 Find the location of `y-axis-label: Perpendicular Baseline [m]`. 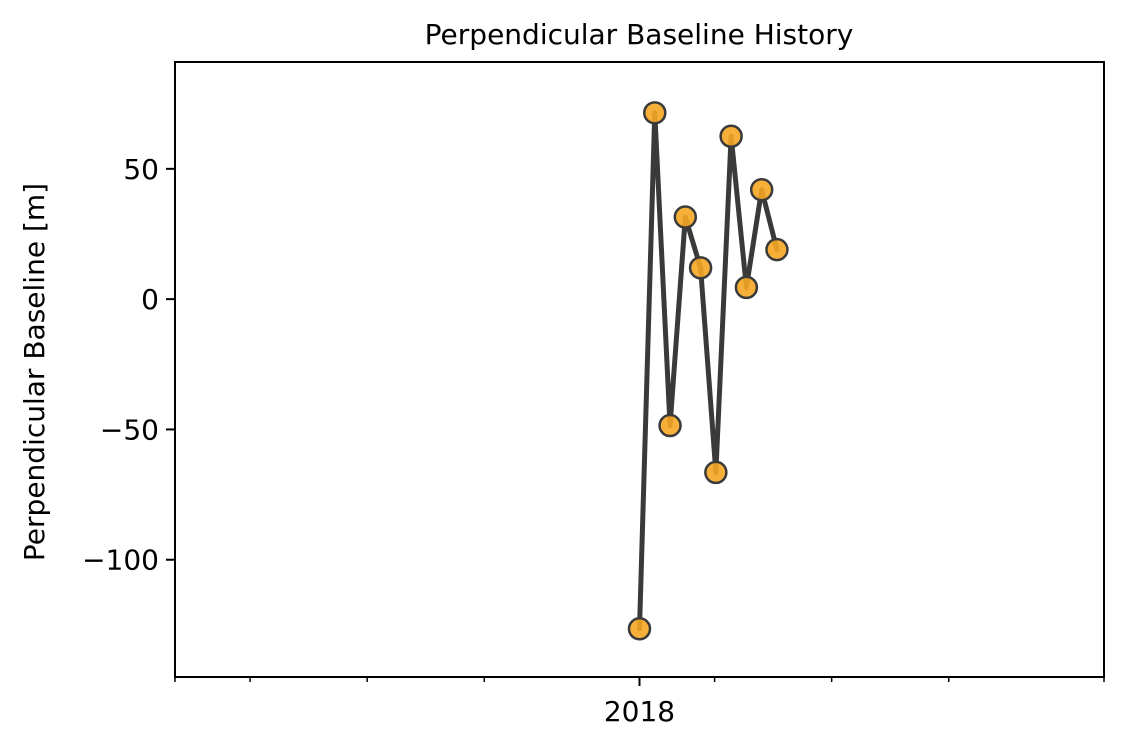

y-axis-label: Perpendicular Baseline [m] is located at coordinates (34, 372).